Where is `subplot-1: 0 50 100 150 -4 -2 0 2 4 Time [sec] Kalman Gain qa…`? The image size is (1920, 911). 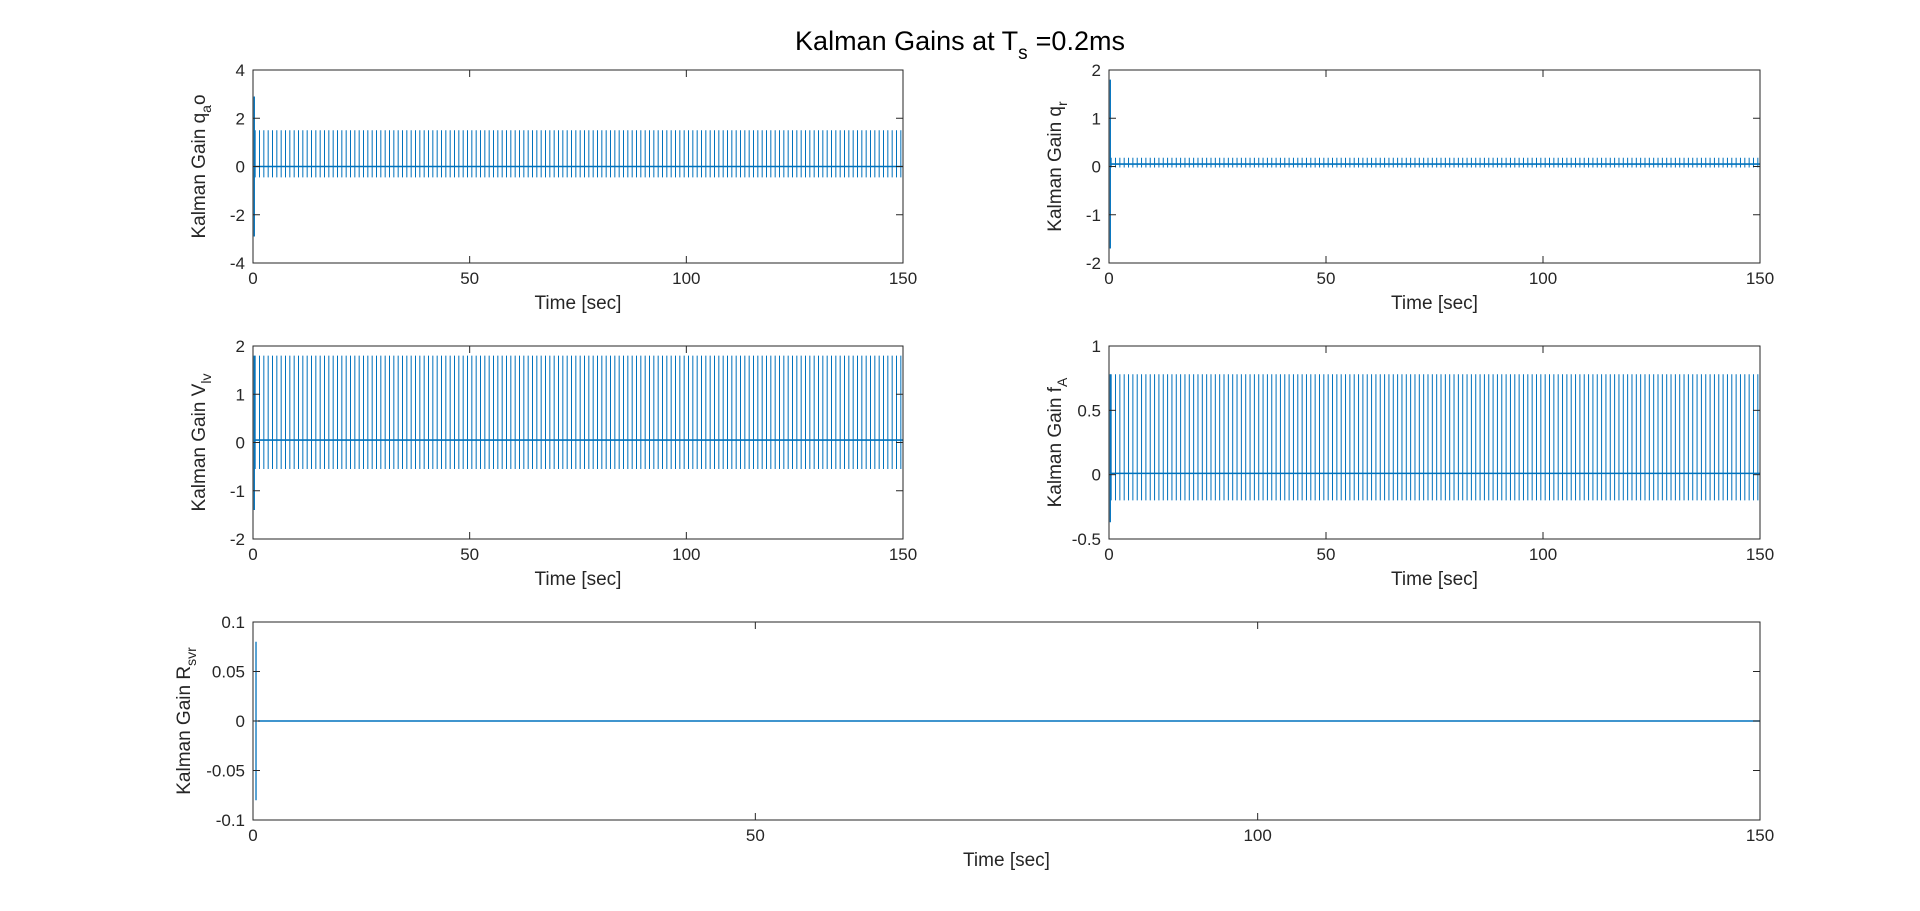 subplot-1: 0 50 100 150 -4 -2 0 2 4 Time [sec] Kalman Gain qa… is located at coordinates (553, 187).